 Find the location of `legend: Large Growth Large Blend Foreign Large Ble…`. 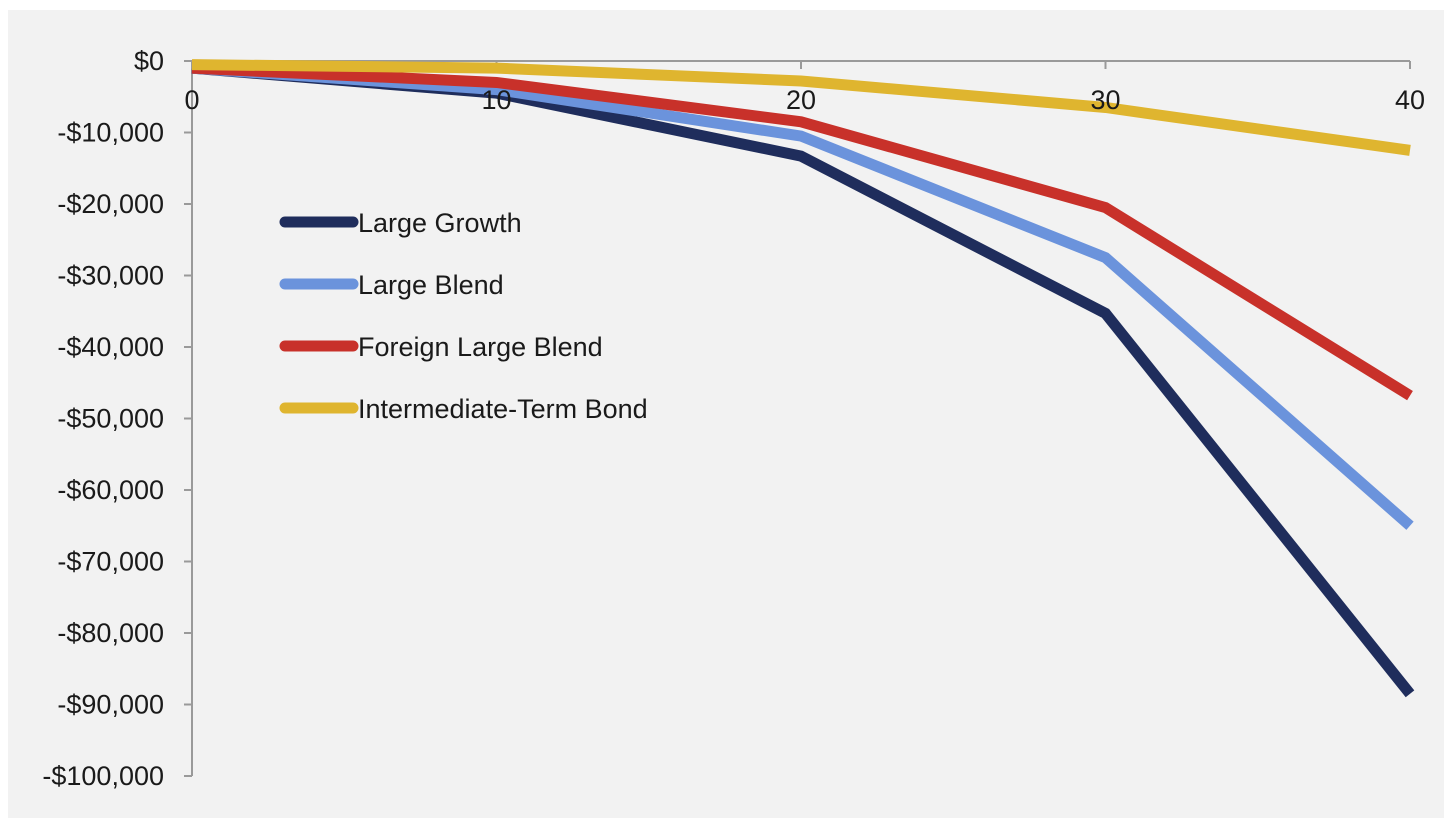

legend: Large Growth Large Blend Foreign Large Ble… is located at coordinates (463, 316).